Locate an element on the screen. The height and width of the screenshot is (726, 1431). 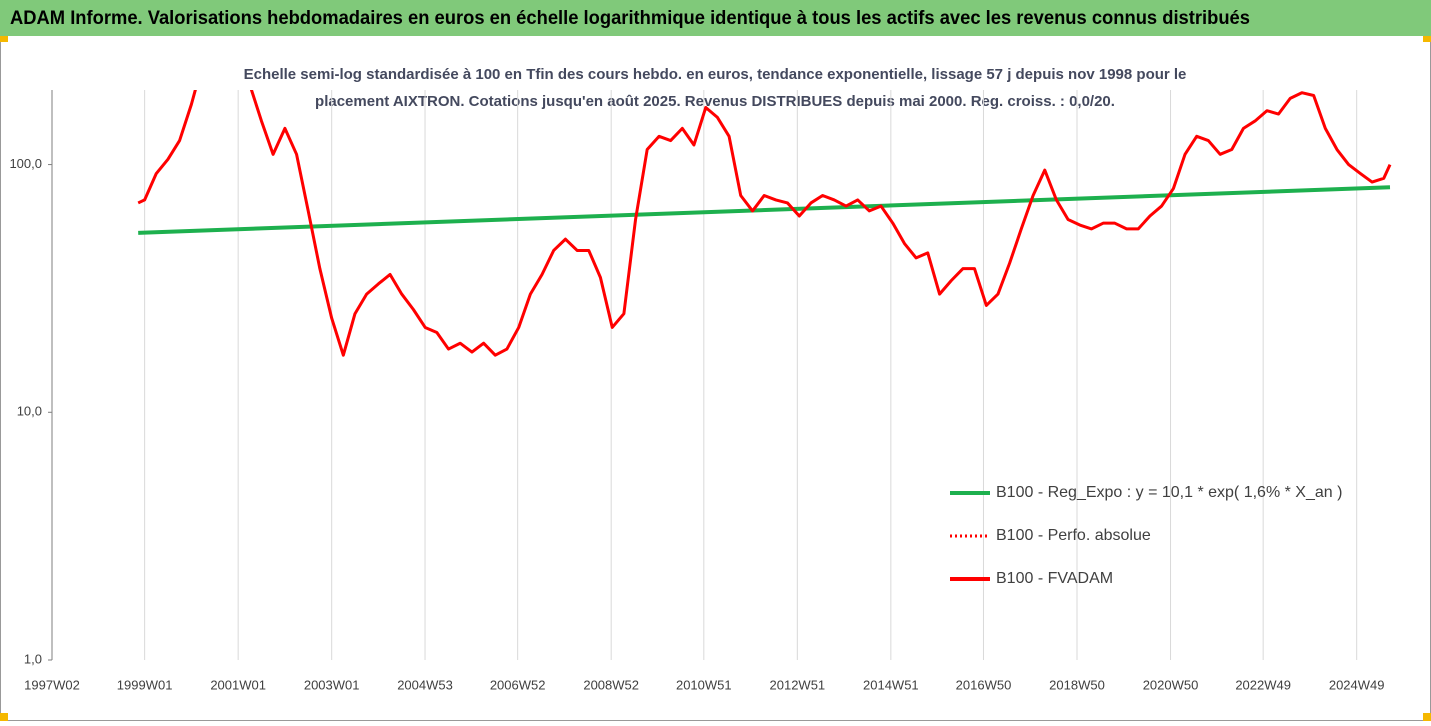
x-tick-label: 2020W50 is located at coordinates (1171, 684).